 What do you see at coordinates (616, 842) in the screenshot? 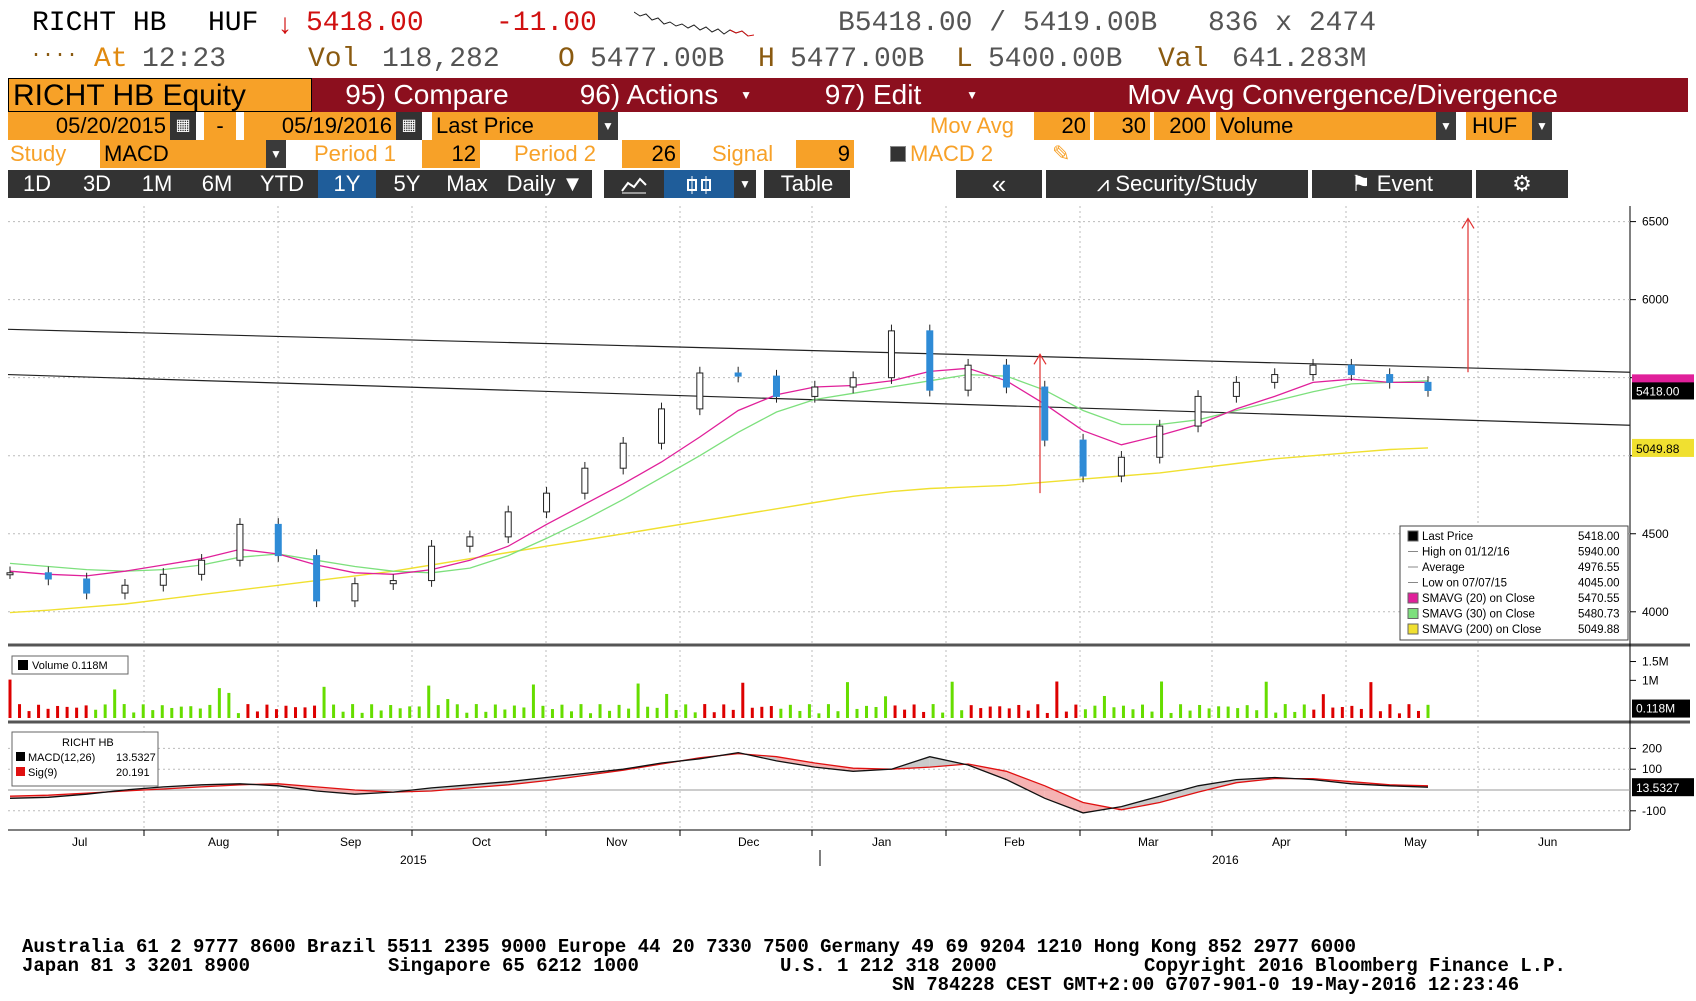
I see `x-tick-label-nov: Nov` at bounding box center [616, 842].